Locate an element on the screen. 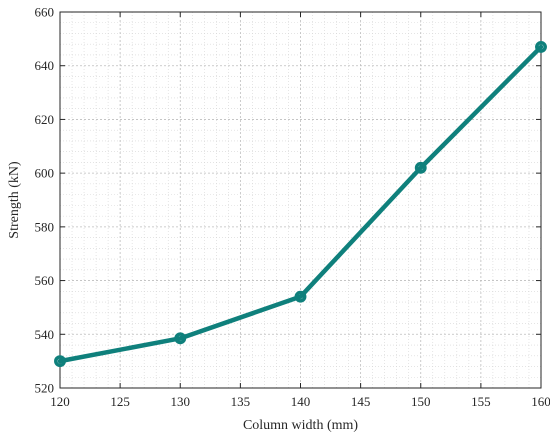 The image size is (550, 437). y-tick-label: 580 is located at coordinates (45, 226).